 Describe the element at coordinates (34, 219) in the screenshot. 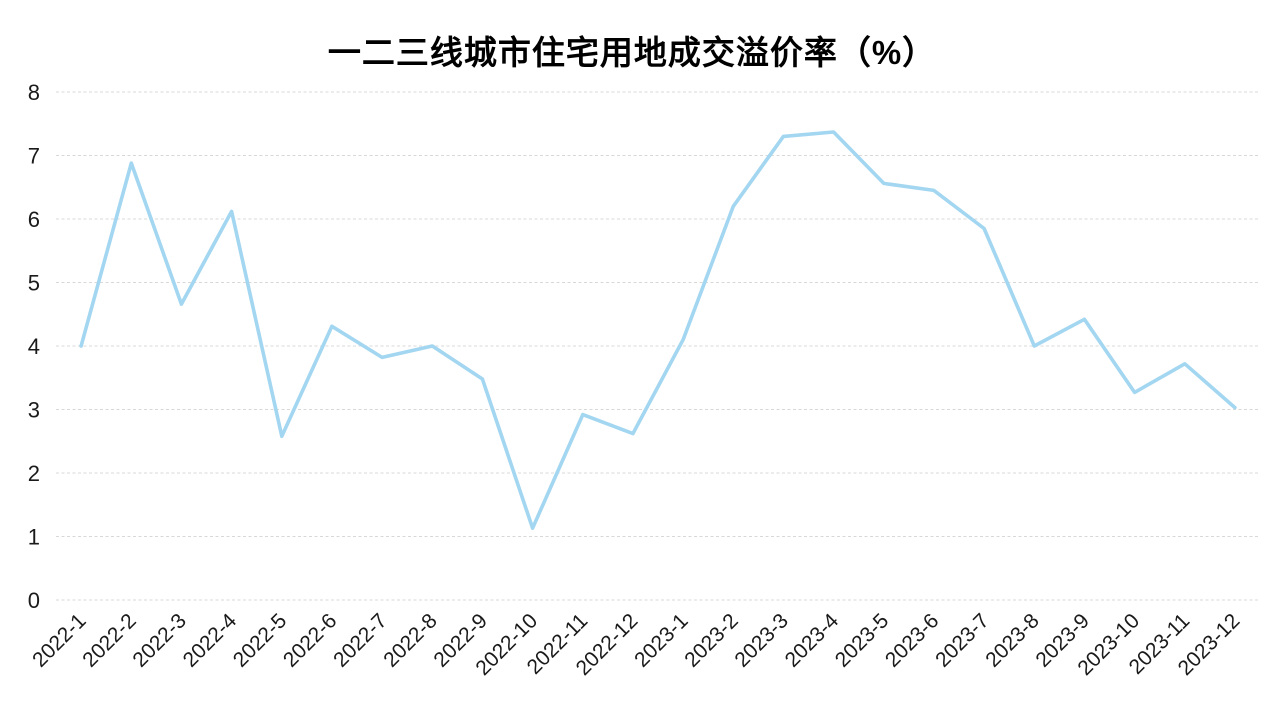

I see `y-axis-tick-label: 6` at that location.